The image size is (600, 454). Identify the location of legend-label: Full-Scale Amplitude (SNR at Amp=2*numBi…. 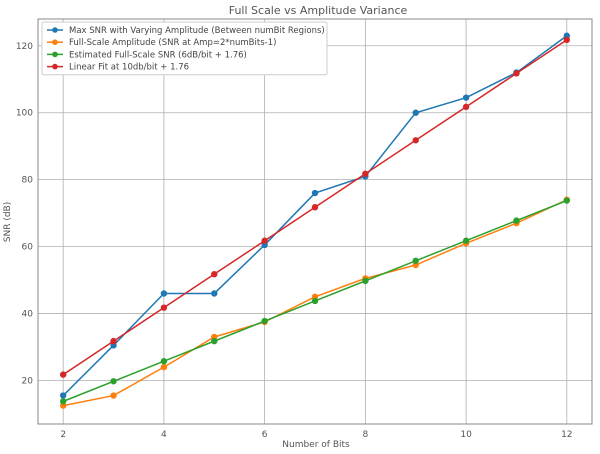
(172, 43).